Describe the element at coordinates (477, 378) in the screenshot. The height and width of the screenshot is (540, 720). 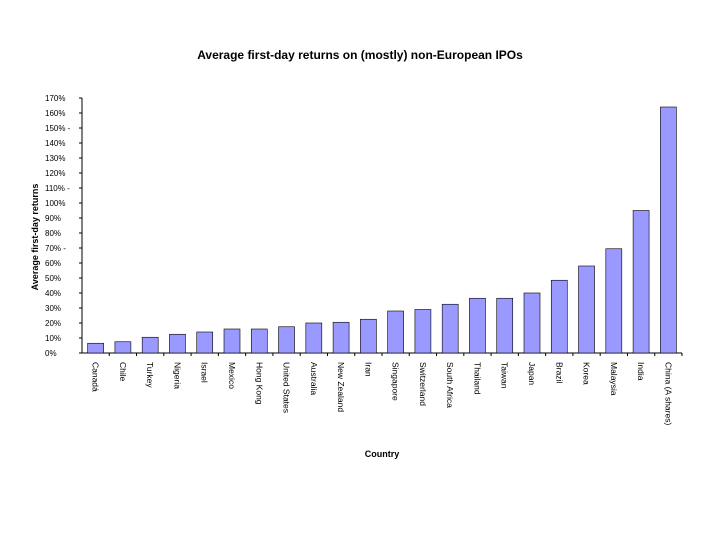
I see `x-tick-label: Thailand` at that location.